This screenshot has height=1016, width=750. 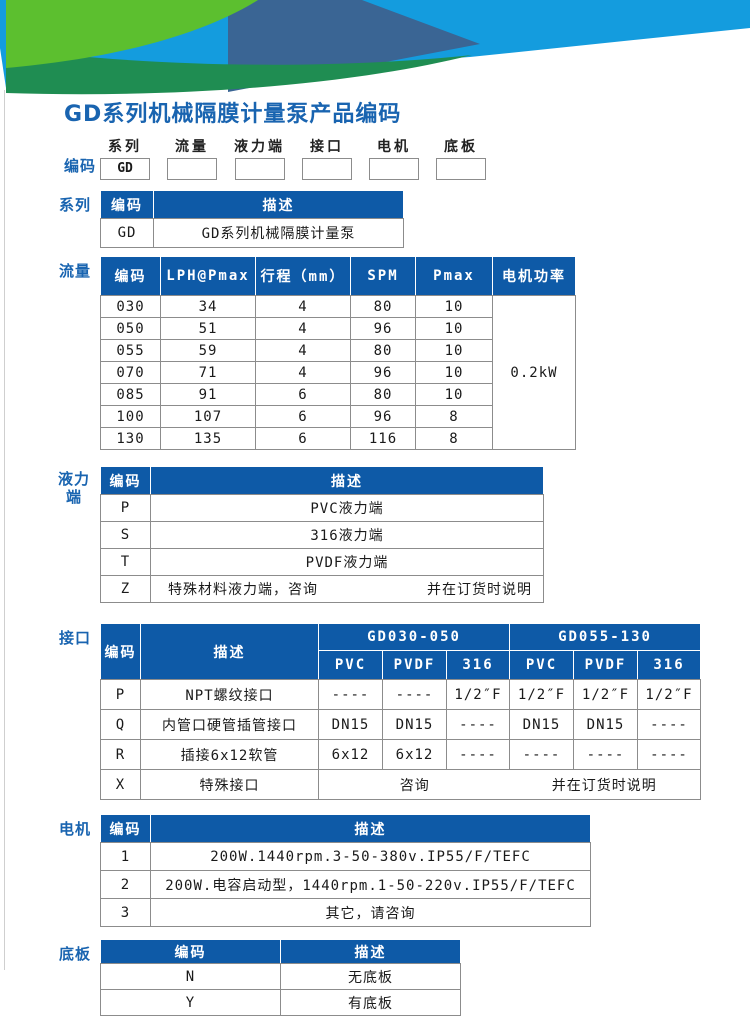 I want to click on cell: 3, so click(x=125, y=912).